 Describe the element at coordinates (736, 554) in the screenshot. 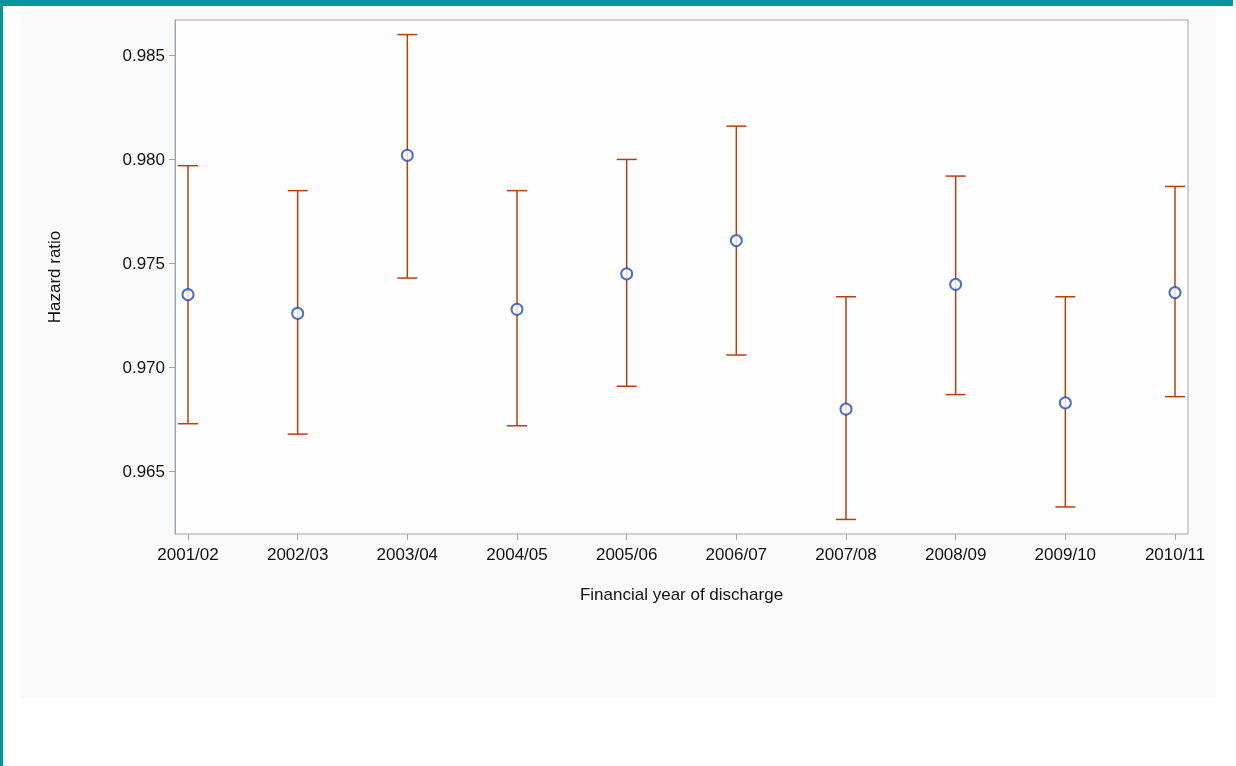

I see `x-tick-label: 2006/07` at that location.